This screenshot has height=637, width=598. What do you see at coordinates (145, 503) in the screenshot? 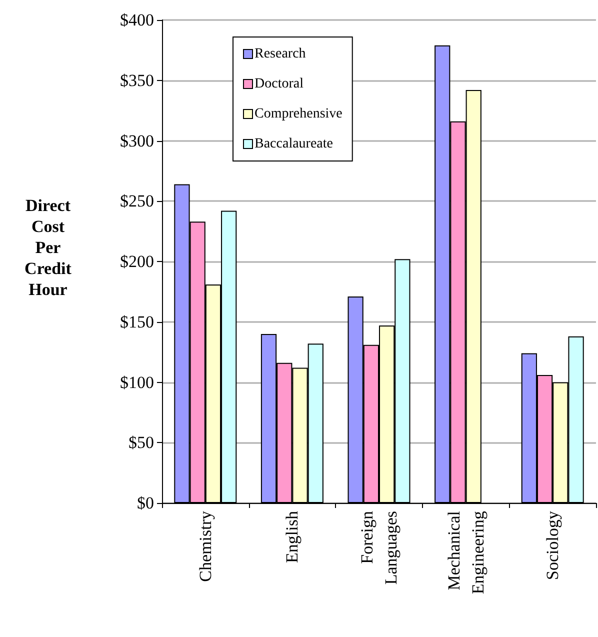
I see `y-tick-label: $0` at bounding box center [145, 503].